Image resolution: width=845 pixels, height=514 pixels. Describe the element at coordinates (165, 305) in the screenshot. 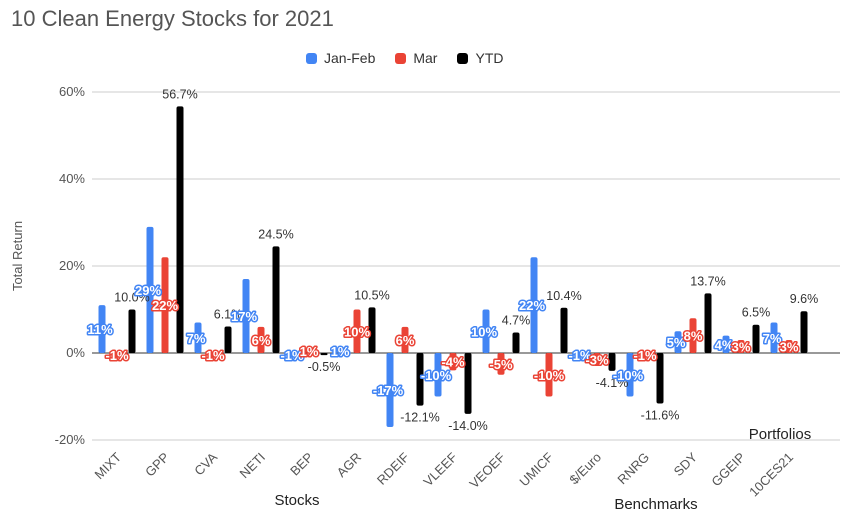

I see `bar-mar-gpp` at that location.